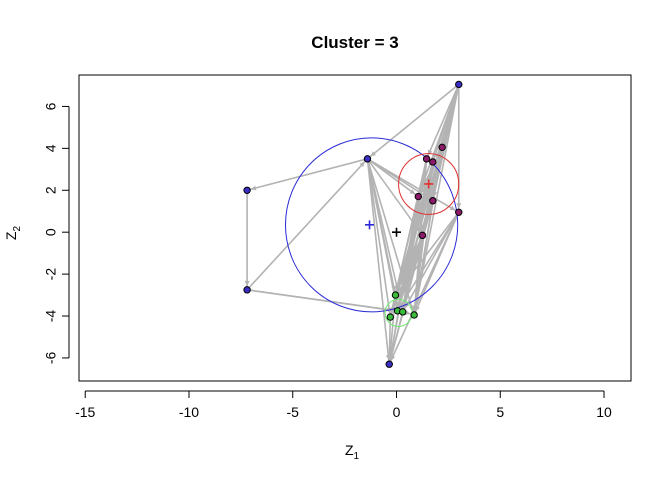 The image size is (672, 480). I want to click on cluster-centers-layer, so click(399, 208).